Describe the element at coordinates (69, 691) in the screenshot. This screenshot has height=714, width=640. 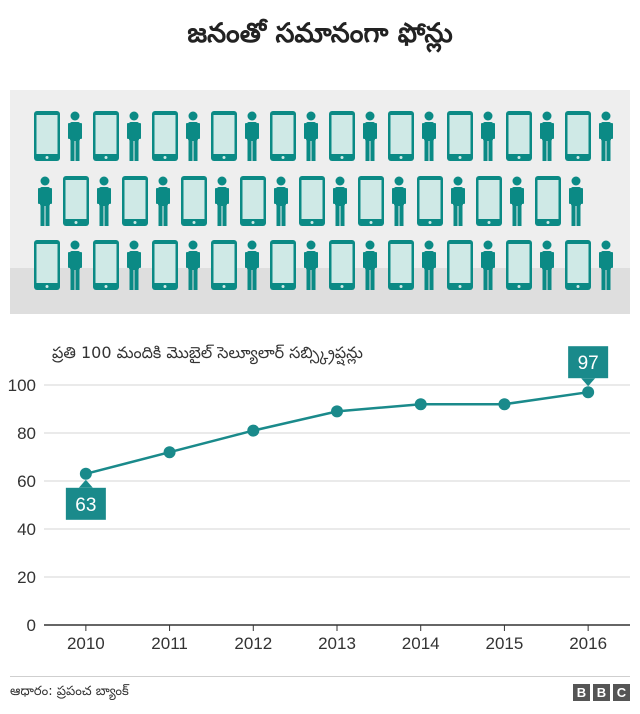
I see `source-note: ఆధారం: ప్రపంచ బ్యాంక్` at that location.